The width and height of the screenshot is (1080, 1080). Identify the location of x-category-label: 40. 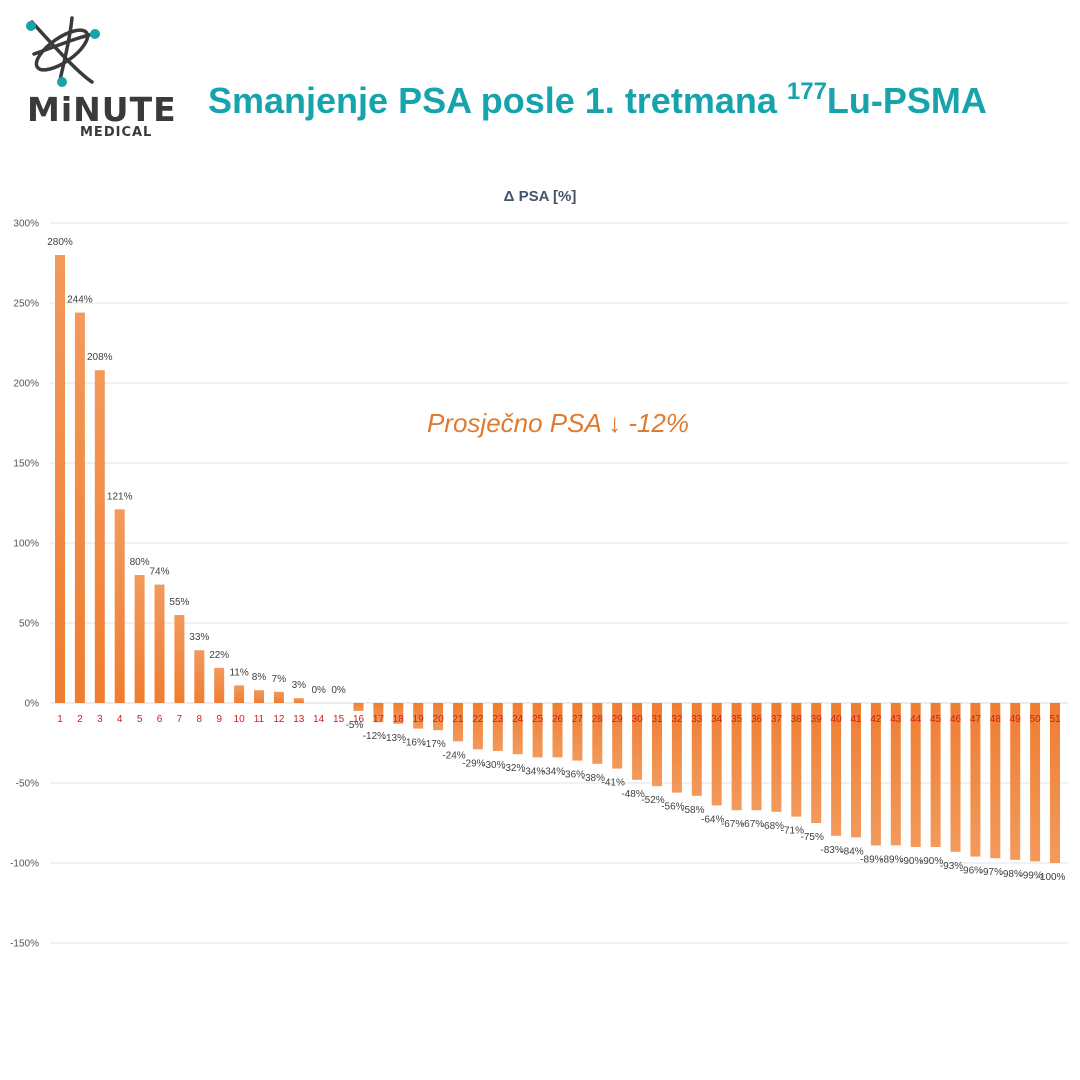
(837, 719).